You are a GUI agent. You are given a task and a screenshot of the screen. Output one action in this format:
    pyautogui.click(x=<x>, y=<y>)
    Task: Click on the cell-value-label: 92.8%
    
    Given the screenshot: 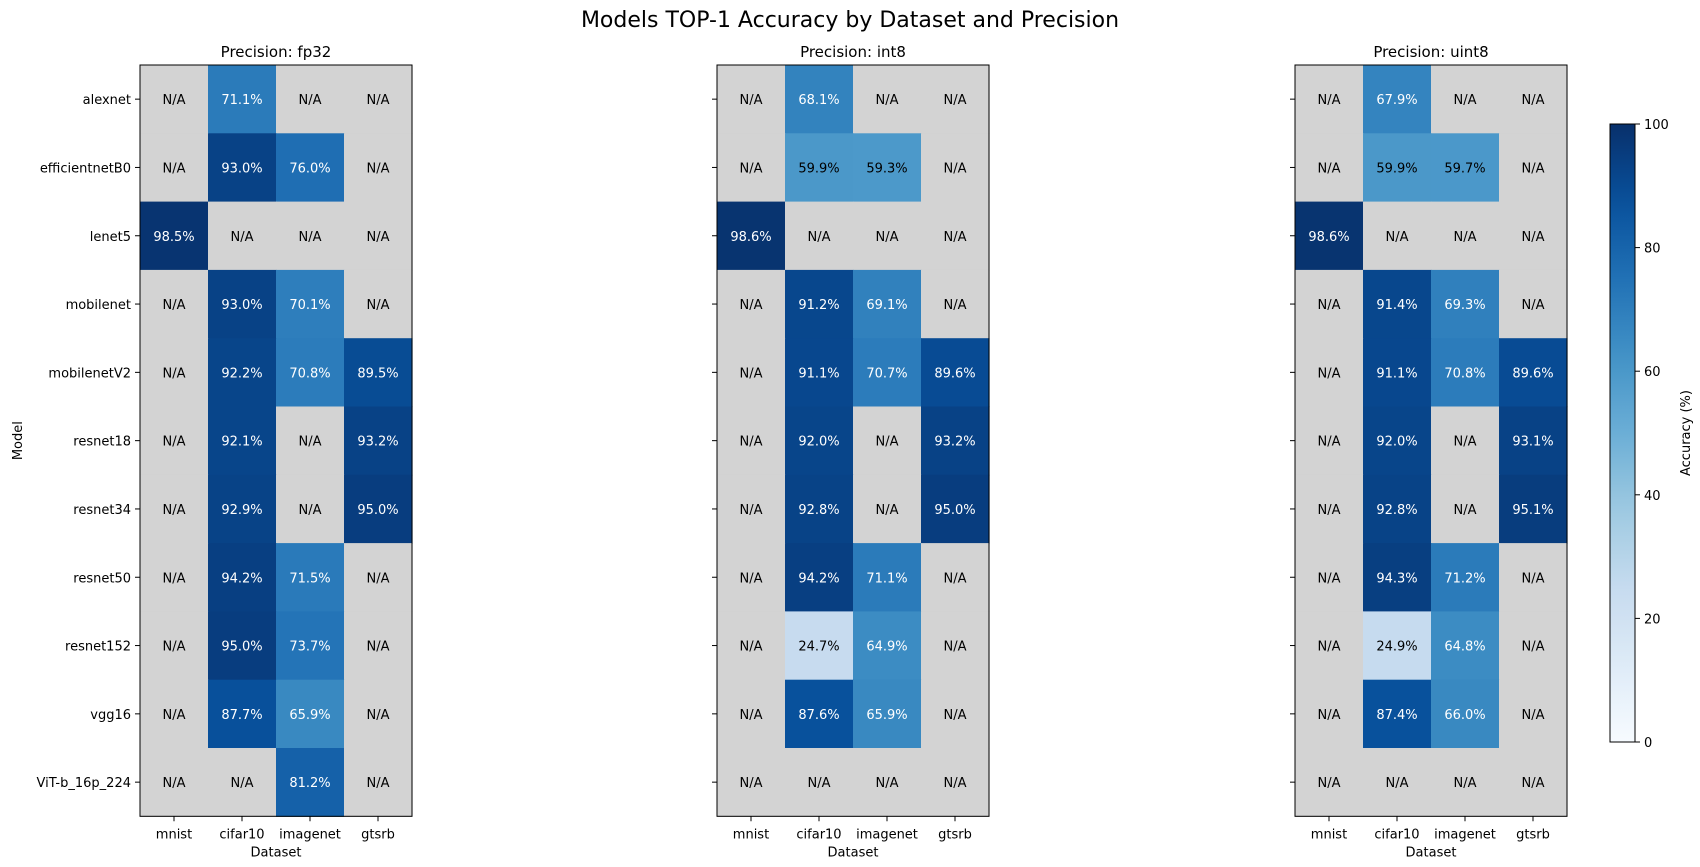 What is the action you would take?
    pyautogui.click(x=1396, y=510)
    